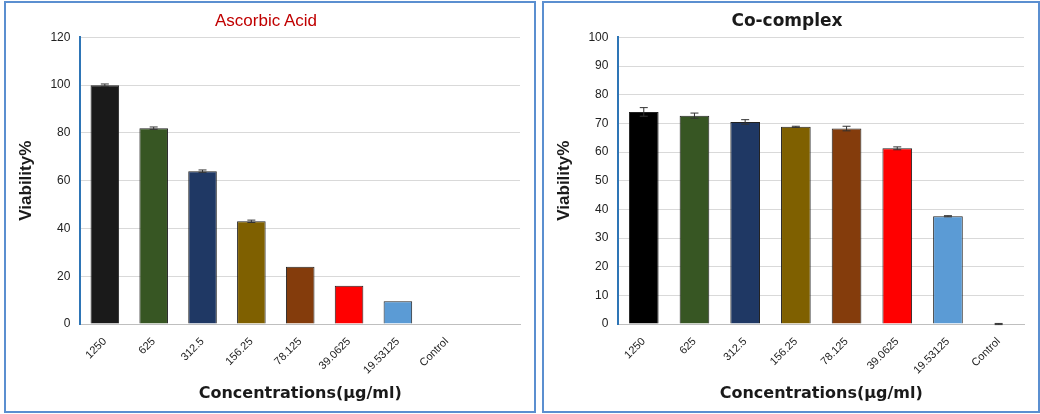 The width and height of the screenshot is (1040, 414). Describe the element at coordinates (602, 65) in the screenshot. I see `y-tick-label: 90` at that location.